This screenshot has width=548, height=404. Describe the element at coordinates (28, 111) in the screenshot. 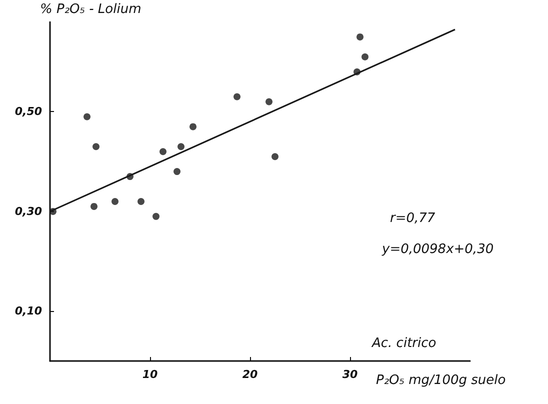

I see `y-tick-label: 0,50` at that location.